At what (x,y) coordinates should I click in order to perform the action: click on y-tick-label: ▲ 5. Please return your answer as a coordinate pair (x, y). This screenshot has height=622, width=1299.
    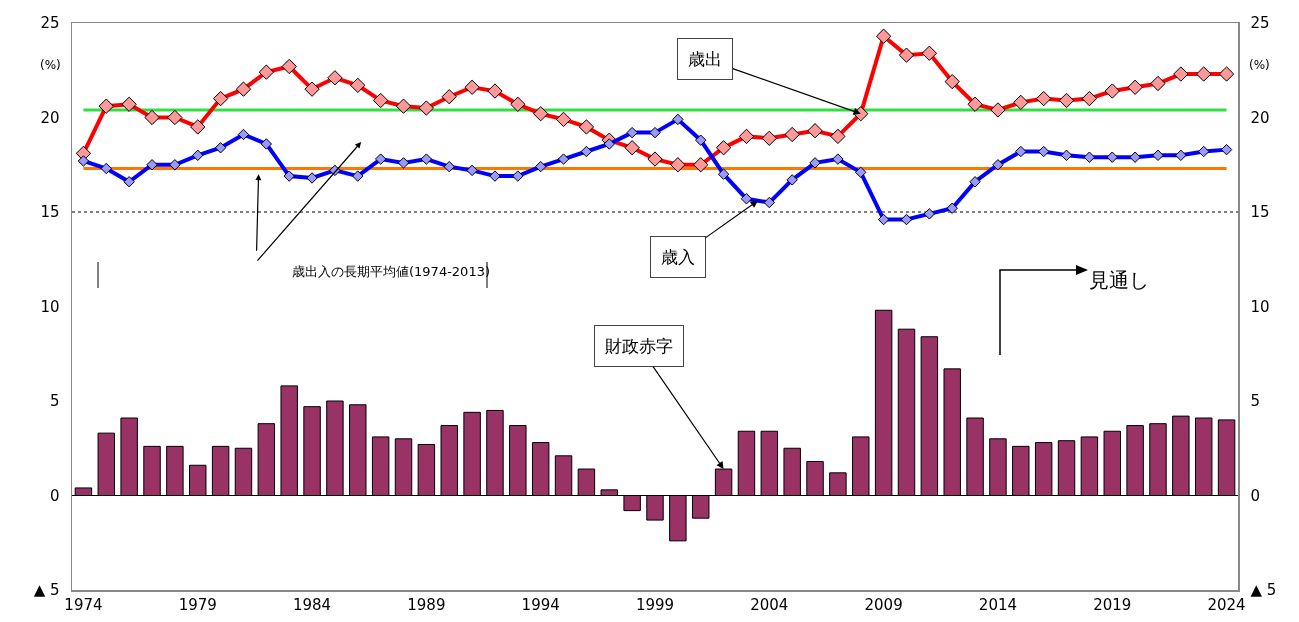
    Looking at the image, I should click on (46, 590).